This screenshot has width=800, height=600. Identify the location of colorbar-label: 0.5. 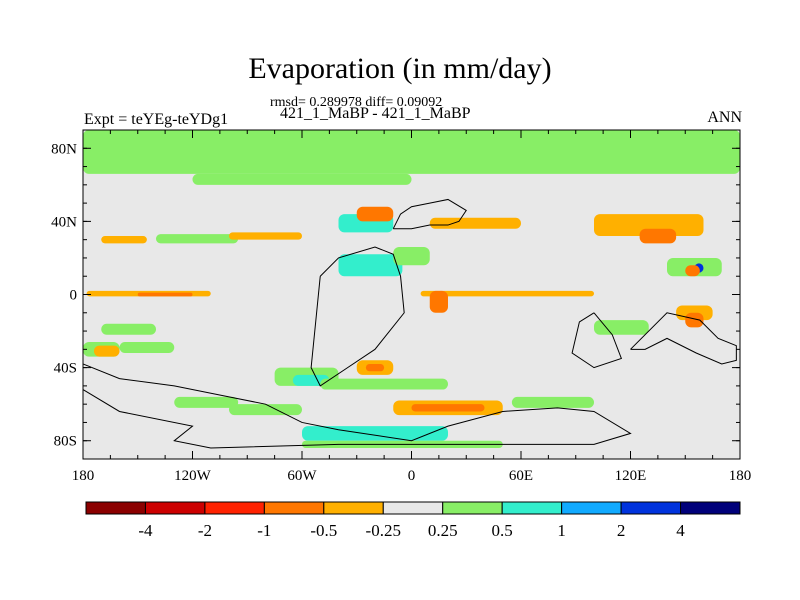
(502, 530).